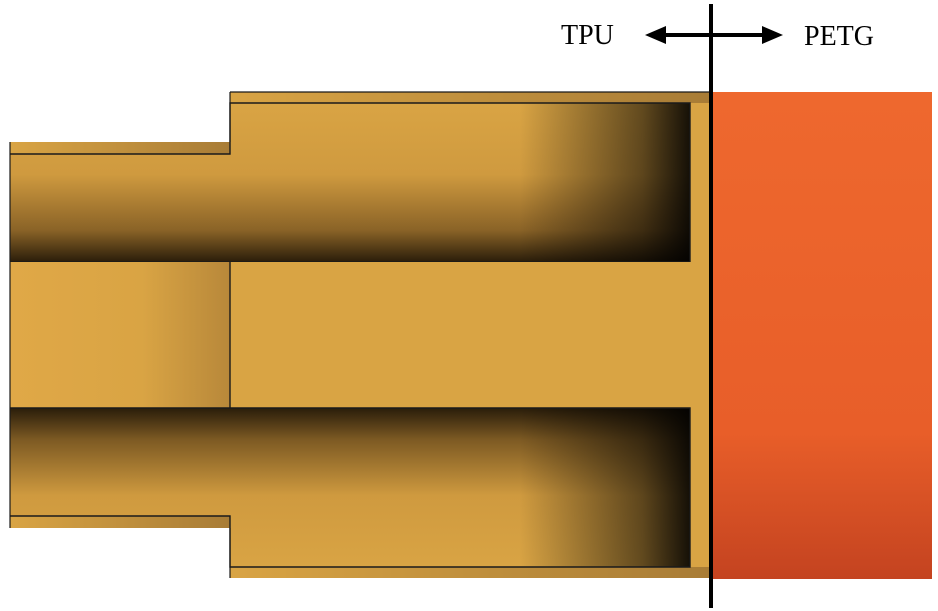 This screenshot has height=611, width=938. Describe the element at coordinates (471, 572) in the screenshot. I see `tpu-bottom-rim` at that location.